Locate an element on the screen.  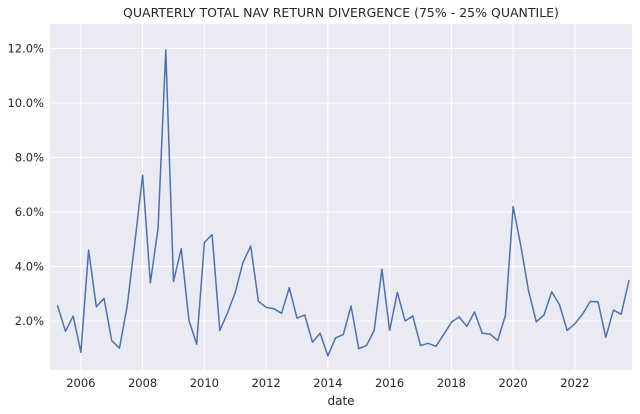
y-tick-label: 2.0% is located at coordinates (29, 321).